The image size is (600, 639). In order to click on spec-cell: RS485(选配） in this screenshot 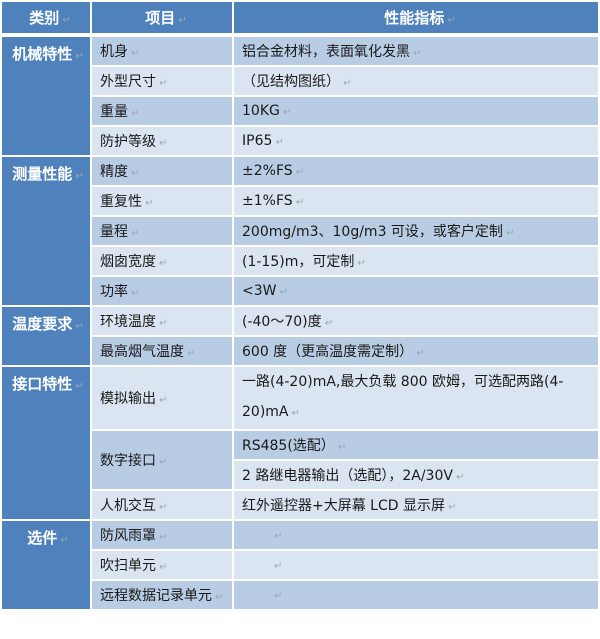, I will do `click(416, 445)`.